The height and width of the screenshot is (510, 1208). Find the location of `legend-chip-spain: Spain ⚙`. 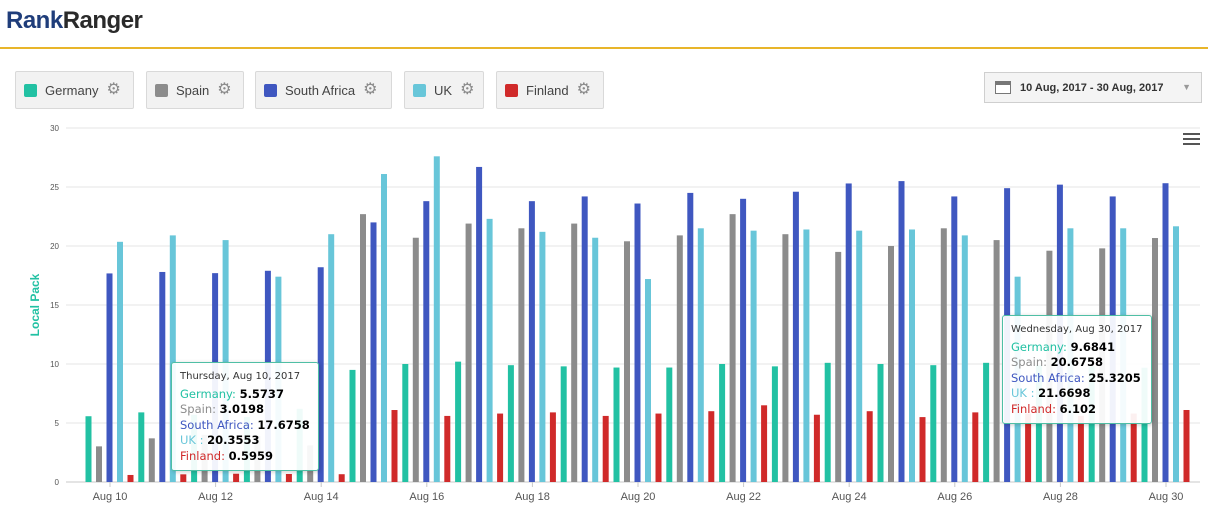

legend-chip-spain: Spain ⚙ is located at coordinates (195, 90).